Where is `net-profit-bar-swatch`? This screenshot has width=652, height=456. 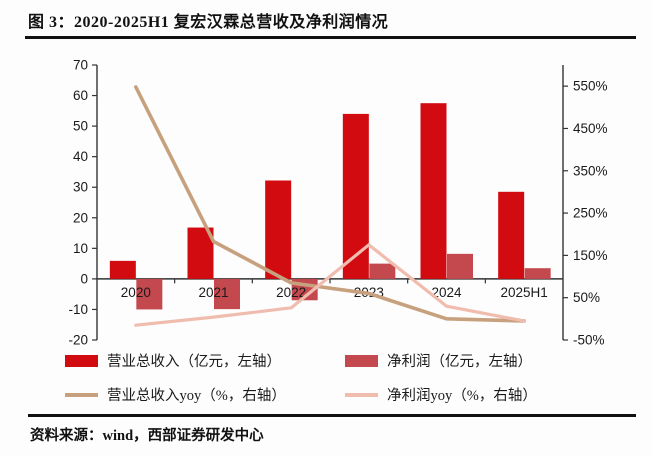
net-profit-bar-swatch is located at coordinates (361, 360).